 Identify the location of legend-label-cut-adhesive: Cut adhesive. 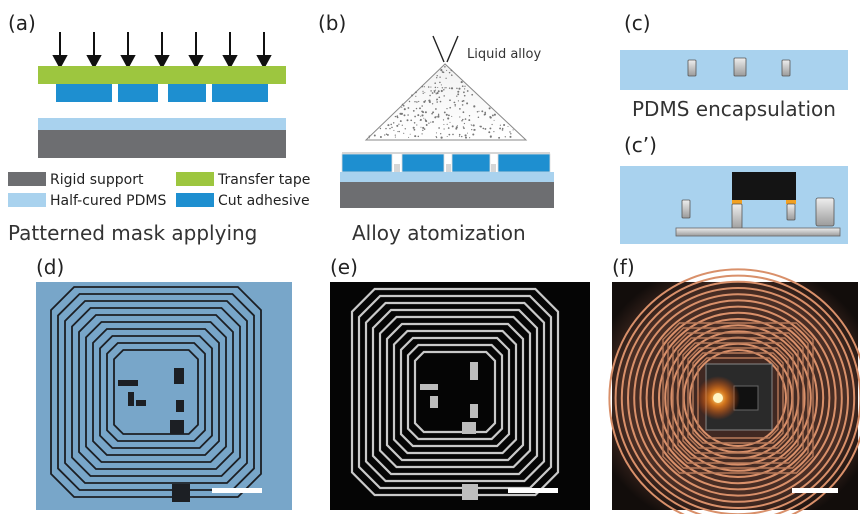
(264, 201).